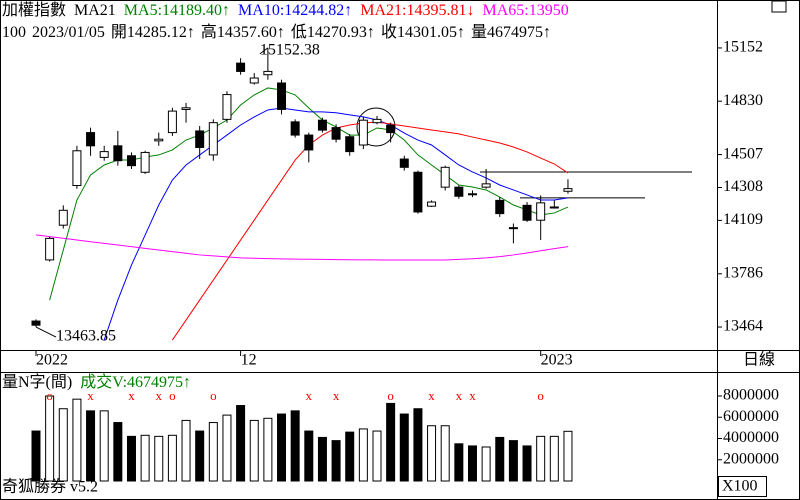  Describe the element at coordinates (177, 10) in the screenshot. I see `legend-entry: MA5:14189.40↑` at that location.